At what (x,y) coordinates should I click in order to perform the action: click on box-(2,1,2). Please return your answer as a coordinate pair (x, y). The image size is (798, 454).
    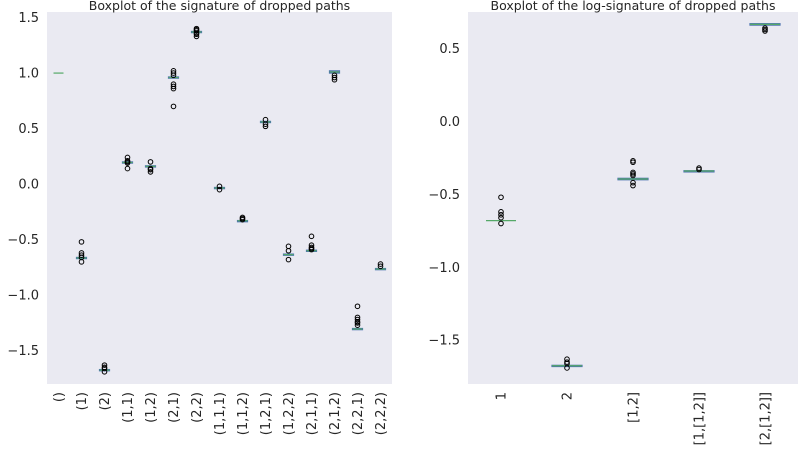
    Looking at the image, I should click on (334, 76).